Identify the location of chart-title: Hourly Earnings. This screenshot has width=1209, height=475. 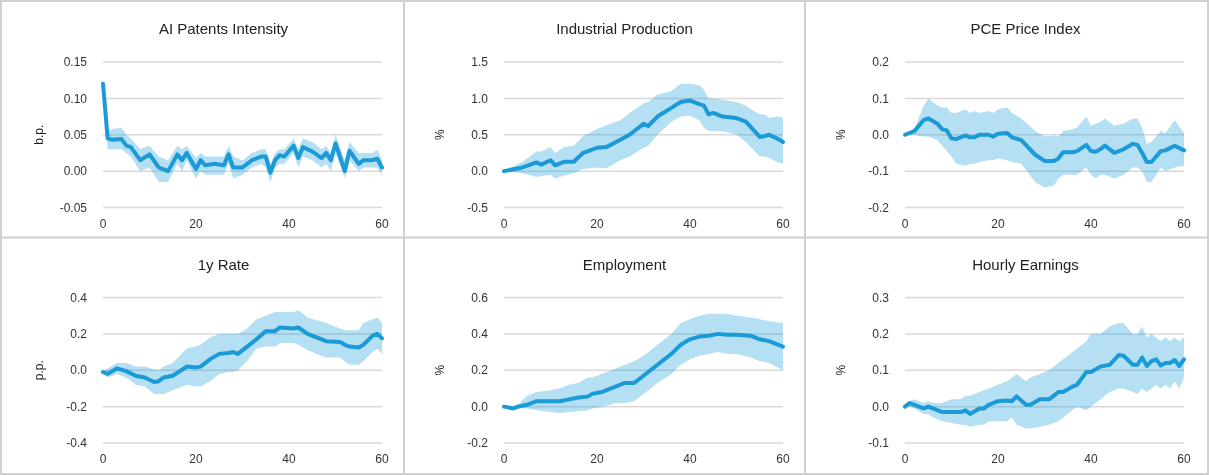
(1025, 264).